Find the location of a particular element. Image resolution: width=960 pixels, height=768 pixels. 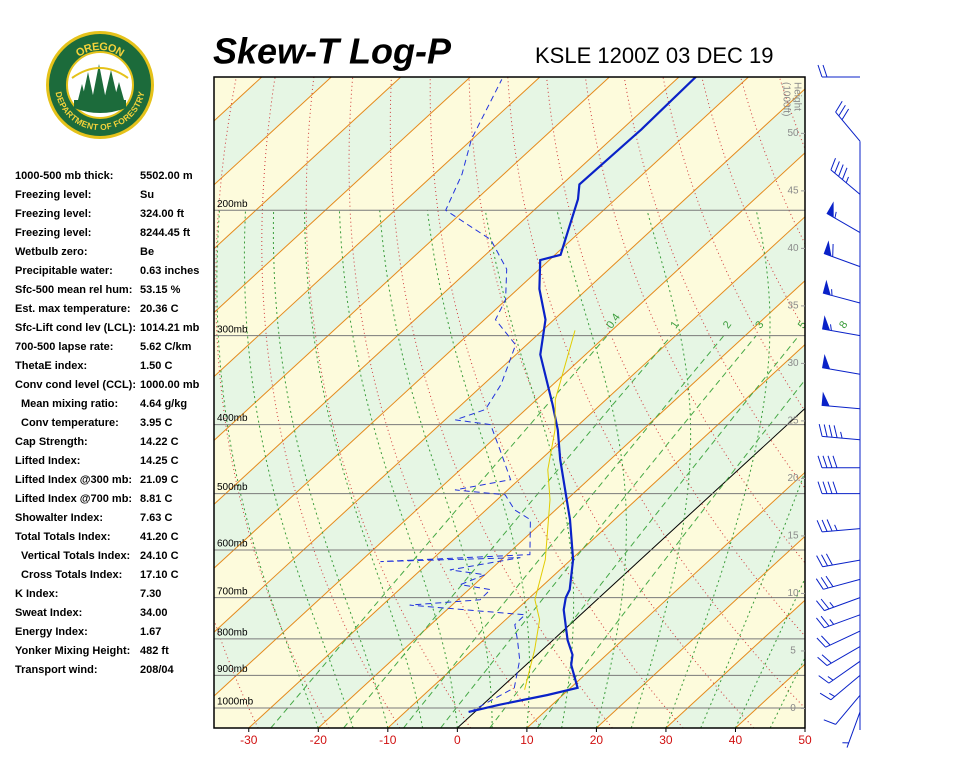

index-value: 1000.00 mb is located at coordinates (170, 385).